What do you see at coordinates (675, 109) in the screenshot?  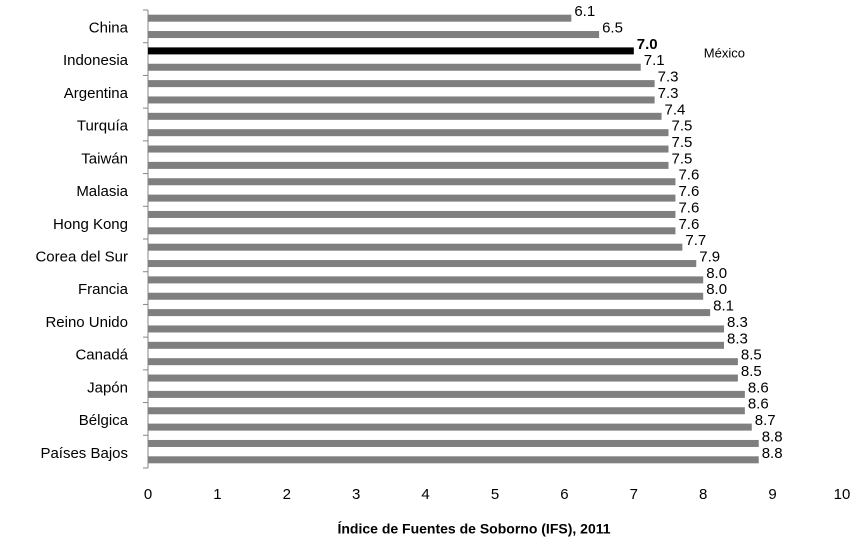 I see `value-label: 7.4` at bounding box center [675, 109].